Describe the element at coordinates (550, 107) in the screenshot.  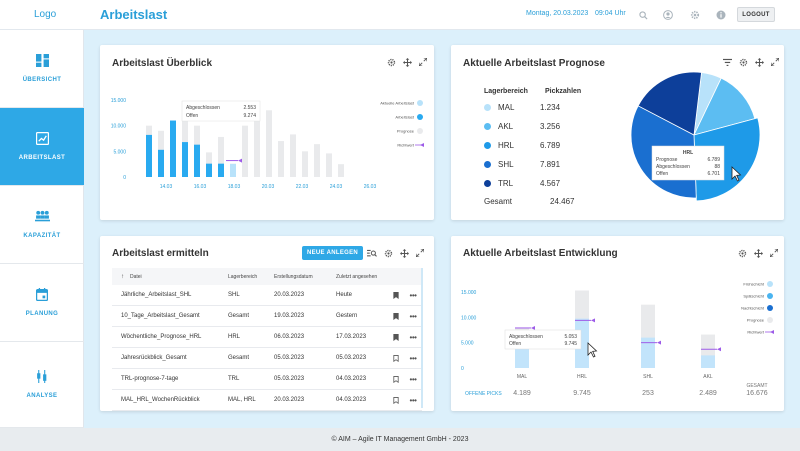
I see `pick-count: 1.234` at that location.